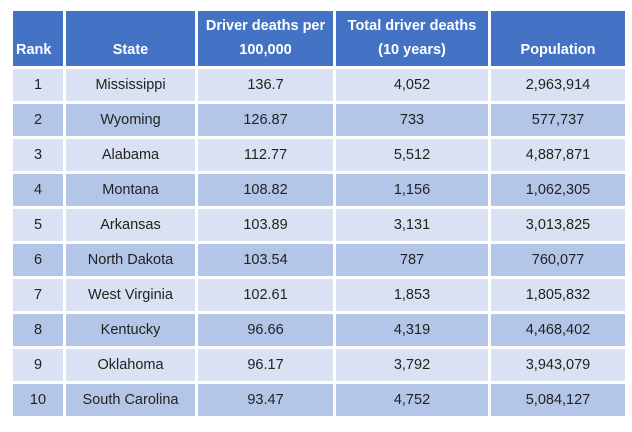 This screenshot has width=632, height=432. What do you see at coordinates (412, 400) in the screenshot?
I see `cell-total: 4,752` at bounding box center [412, 400].